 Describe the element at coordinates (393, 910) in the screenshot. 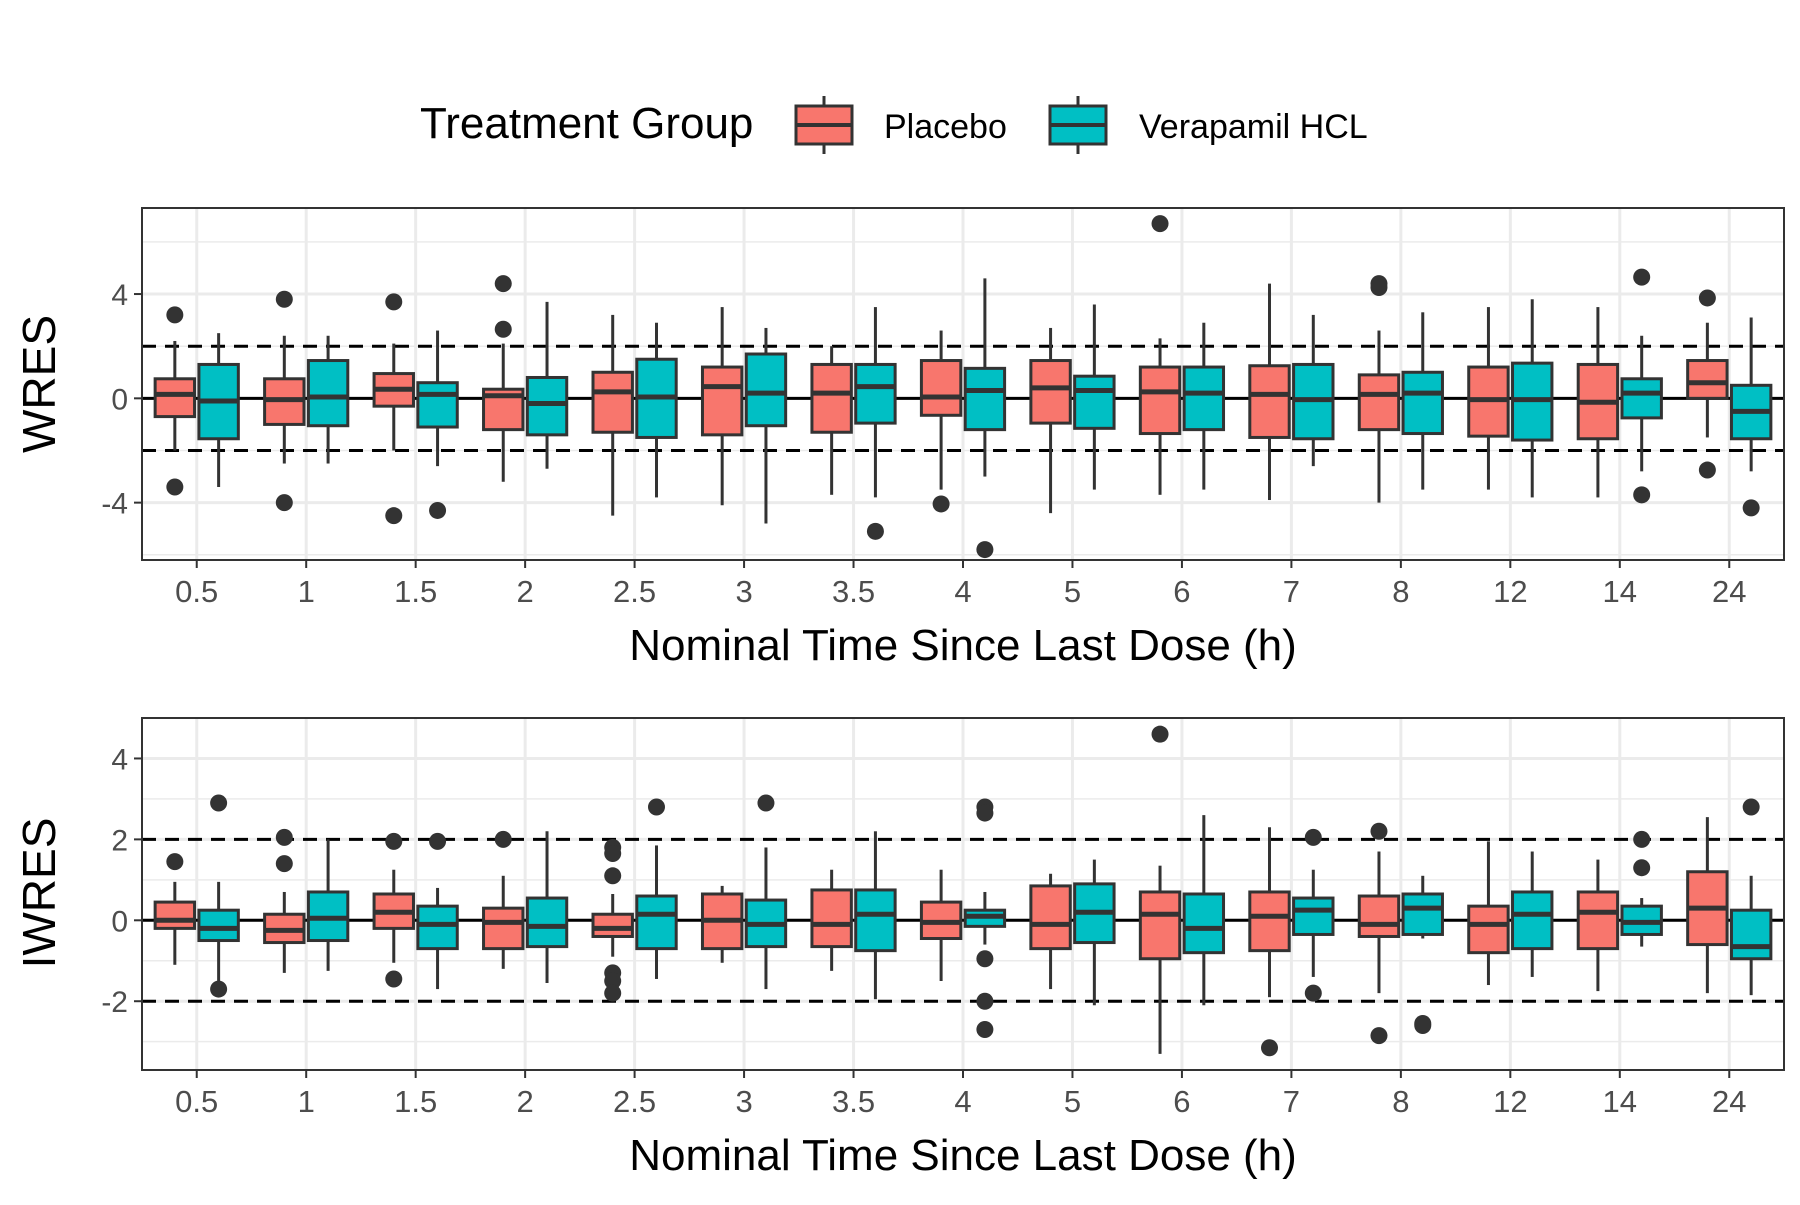

I see `iwres-box-placebo-1.5` at that location.